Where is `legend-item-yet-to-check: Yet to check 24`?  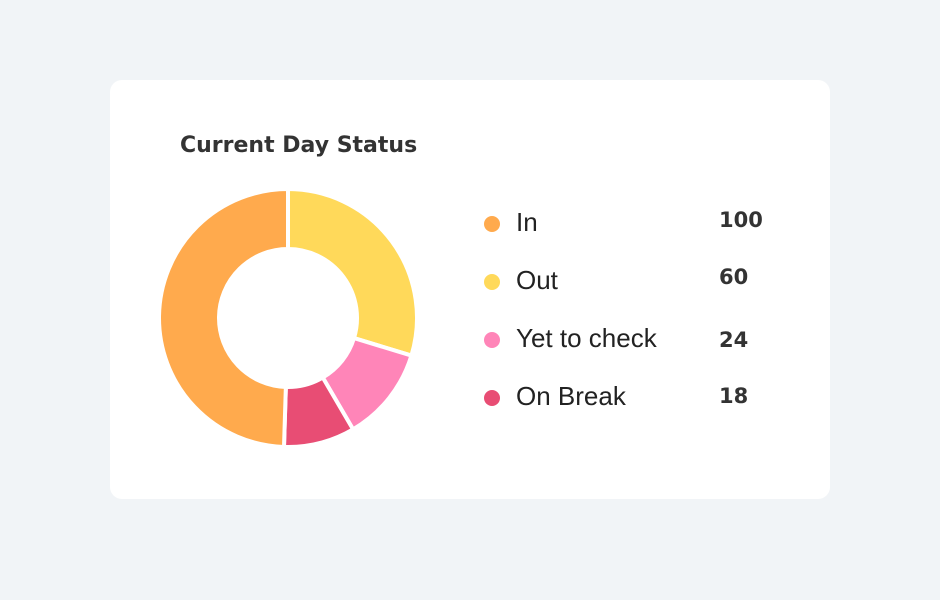 legend-item-yet-to-check: Yet to check 24 is located at coordinates (634, 338).